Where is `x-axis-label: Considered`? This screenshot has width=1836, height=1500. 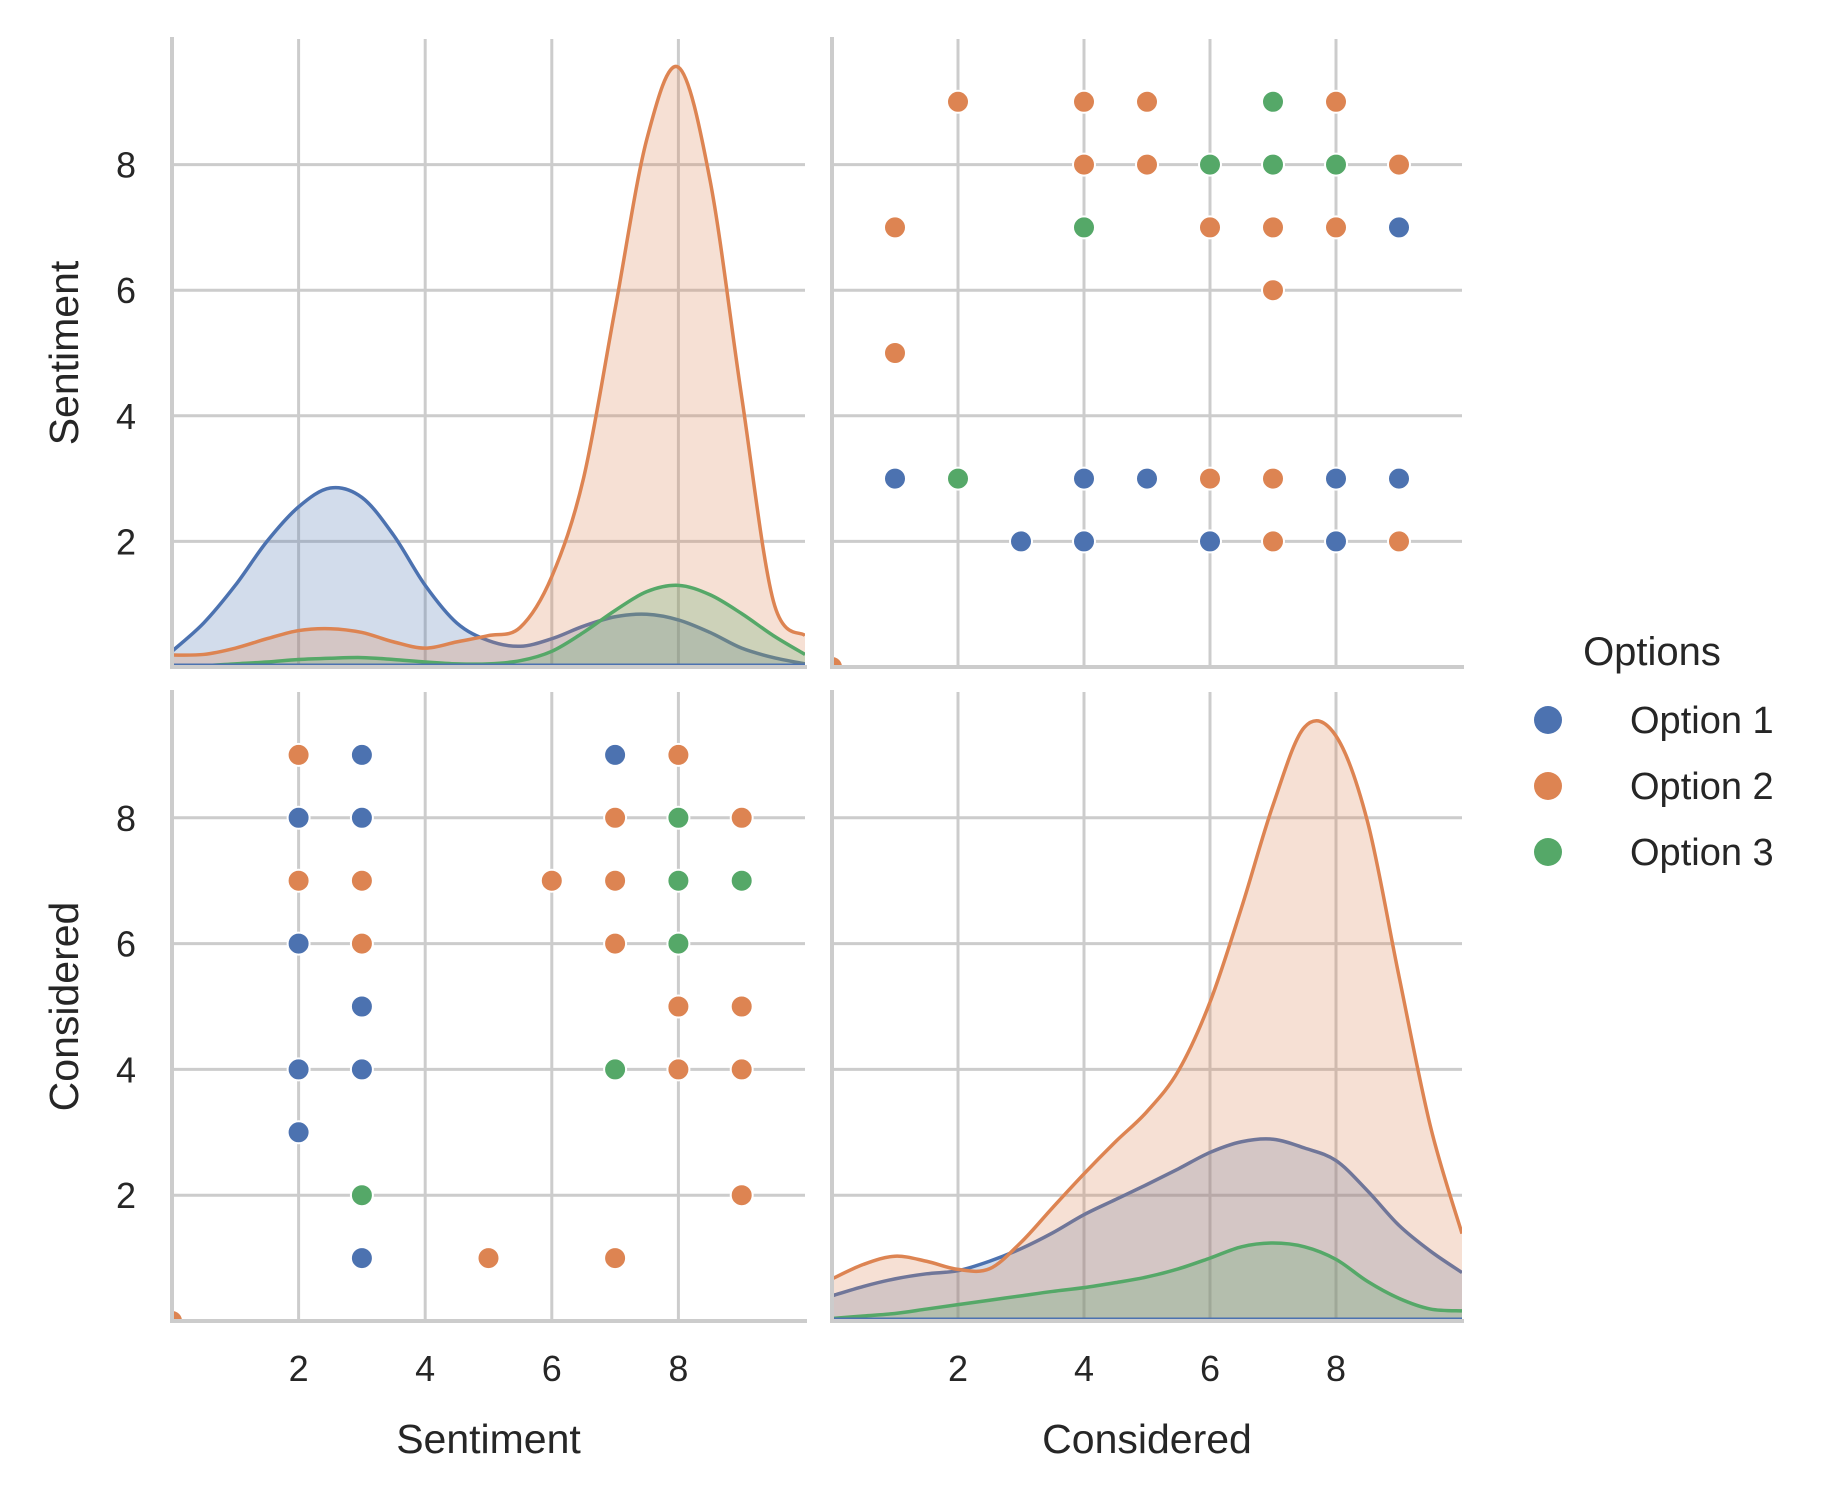 x-axis-label: Considered is located at coordinates (1147, 1439).